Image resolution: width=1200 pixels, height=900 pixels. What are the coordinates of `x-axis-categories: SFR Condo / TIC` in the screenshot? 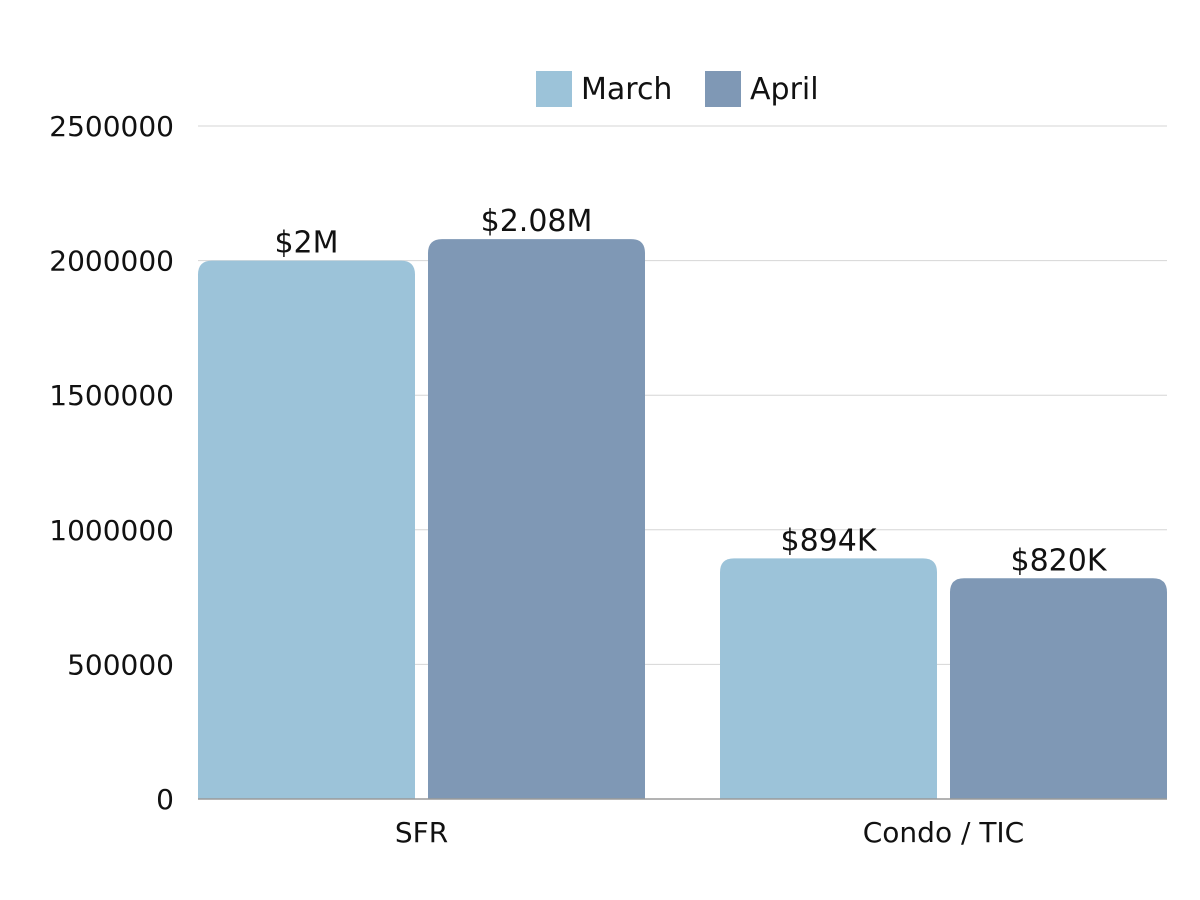 It's located at (709, 832).